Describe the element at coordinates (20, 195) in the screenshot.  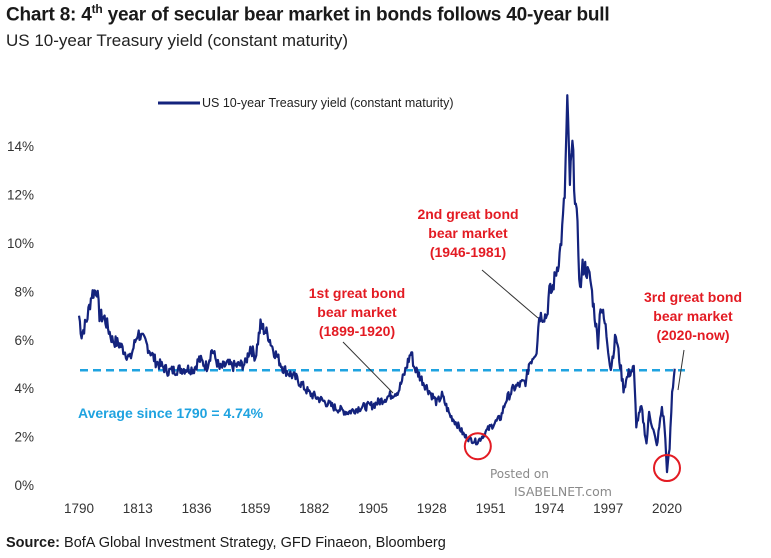
I see `y-tick-label: 12%` at that location.